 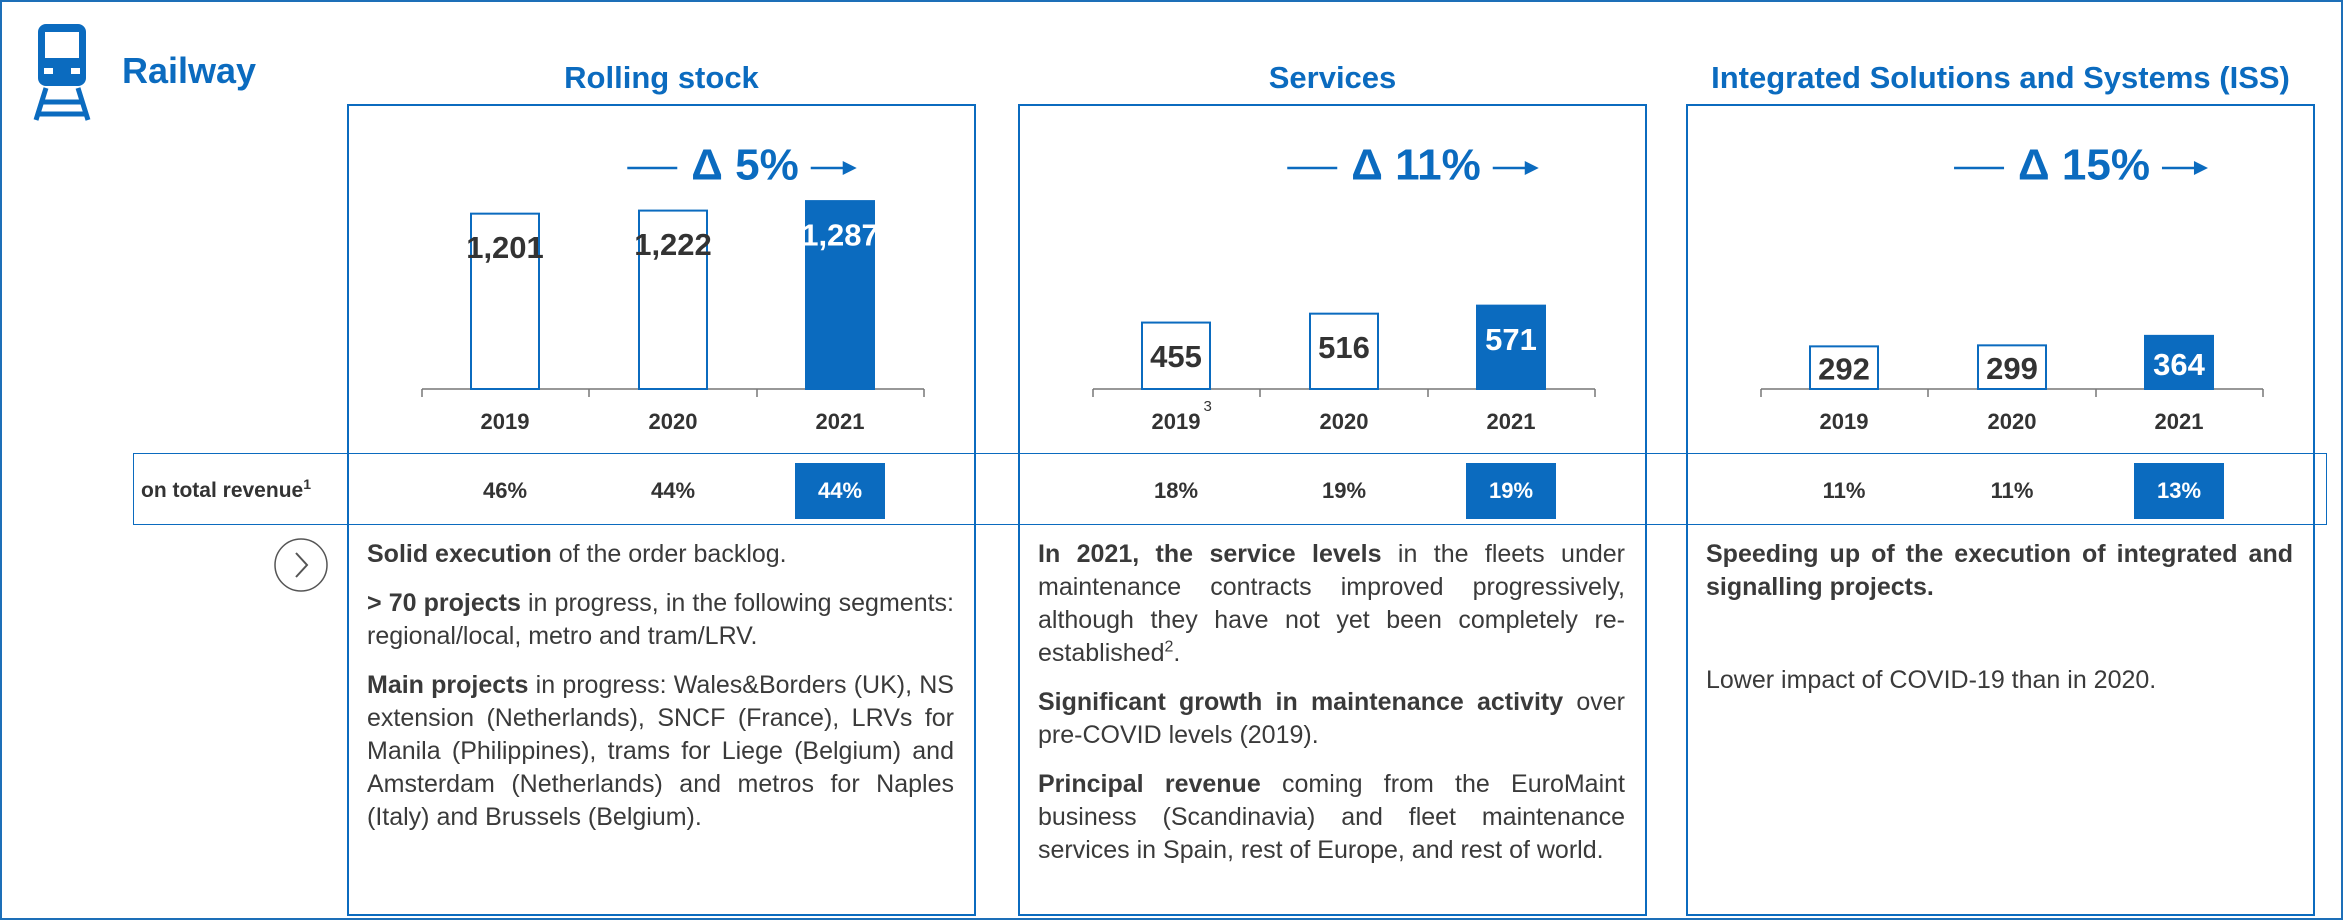 I want to click on panel-title: Integrated Solutions and Systems (ISS), so click(x=2000, y=77).